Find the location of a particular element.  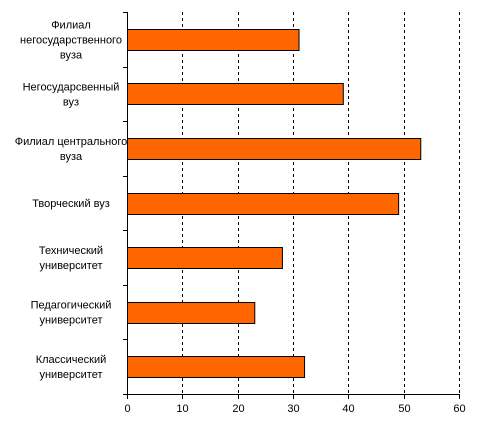

category-label-line: Филиал is located at coordinates (71, 25).